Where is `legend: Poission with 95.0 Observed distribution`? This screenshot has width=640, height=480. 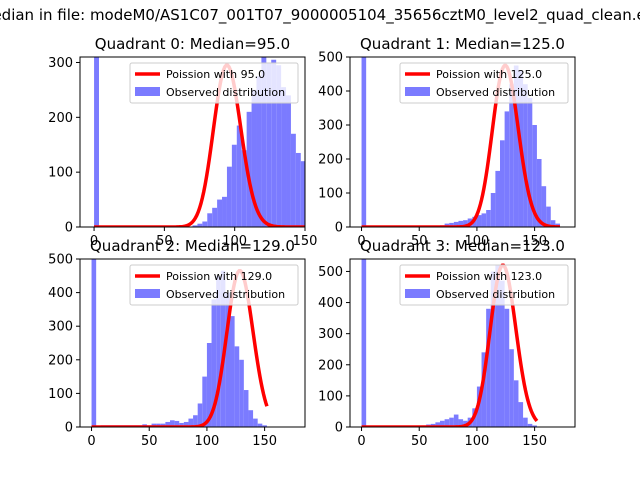 legend: Poission with 95.0 Observed distribution is located at coordinates (214, 83).